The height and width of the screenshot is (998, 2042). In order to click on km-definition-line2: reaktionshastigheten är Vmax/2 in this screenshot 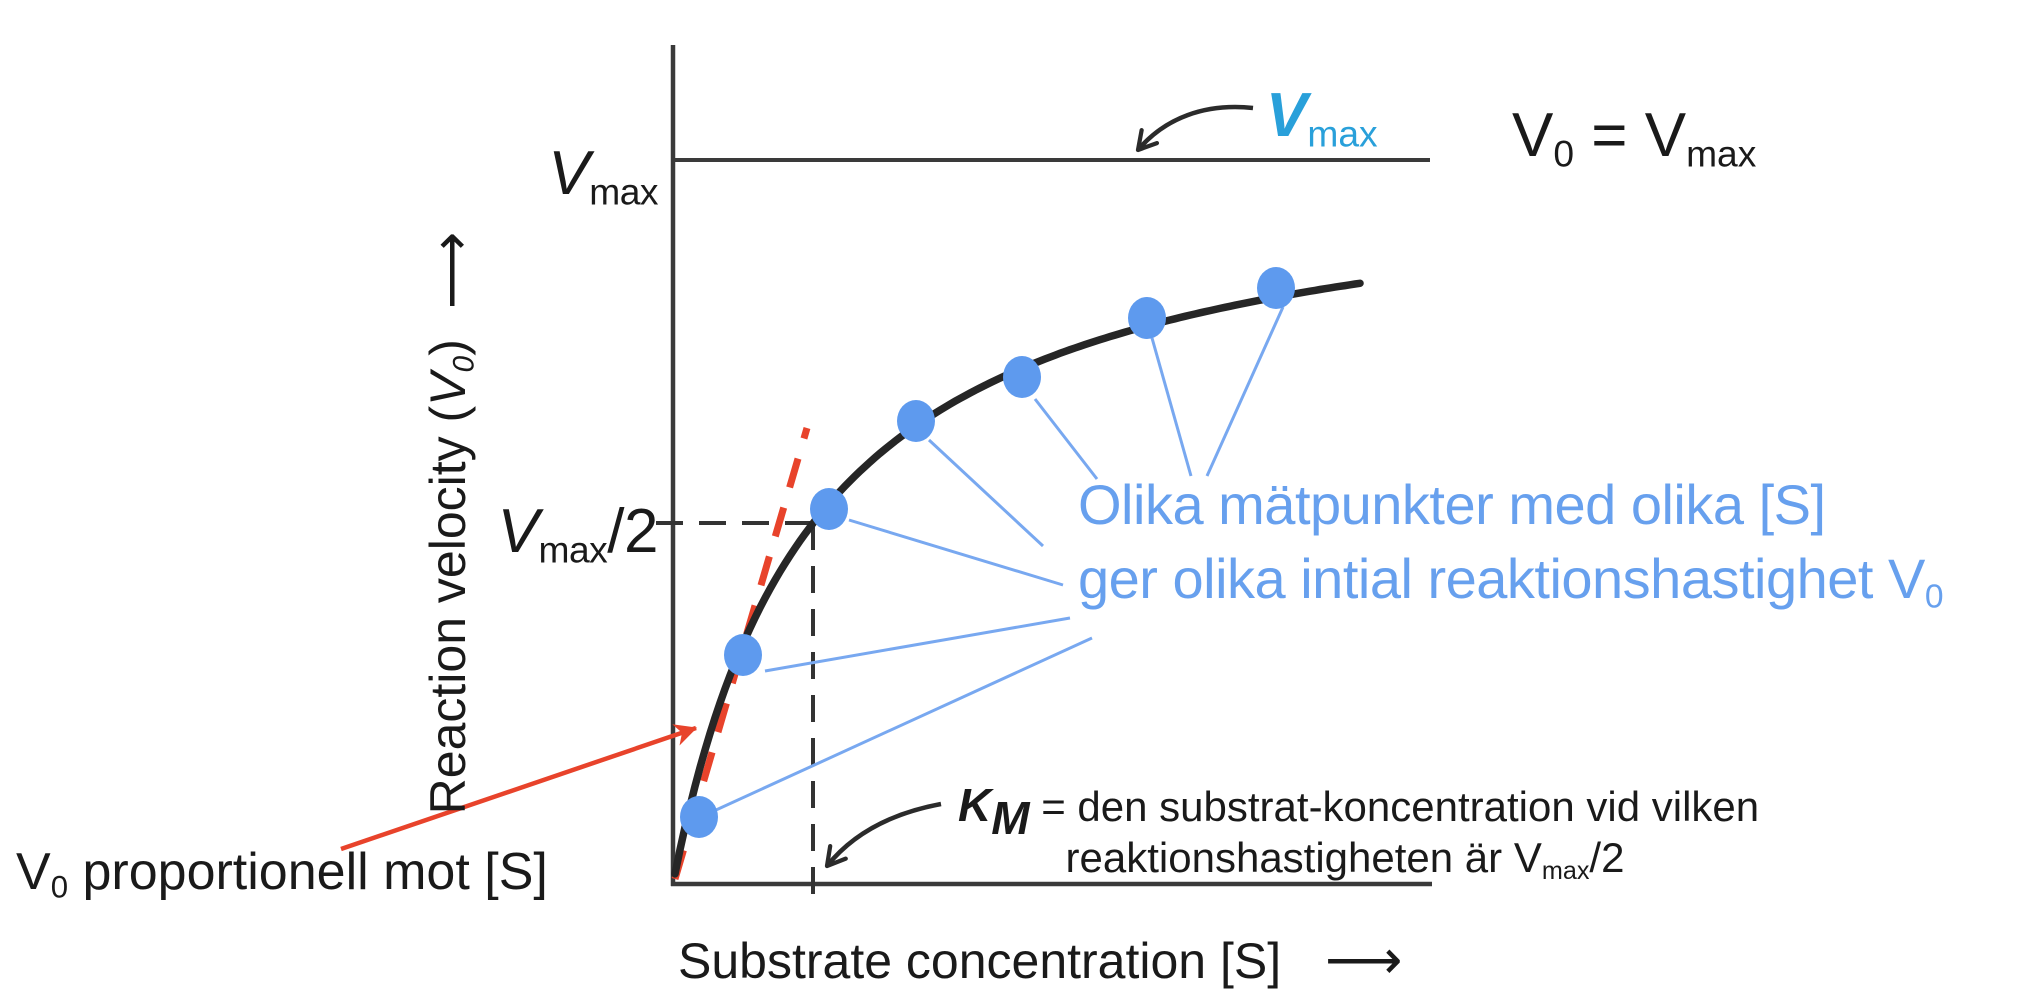, I will do `click(1345, 860)`.